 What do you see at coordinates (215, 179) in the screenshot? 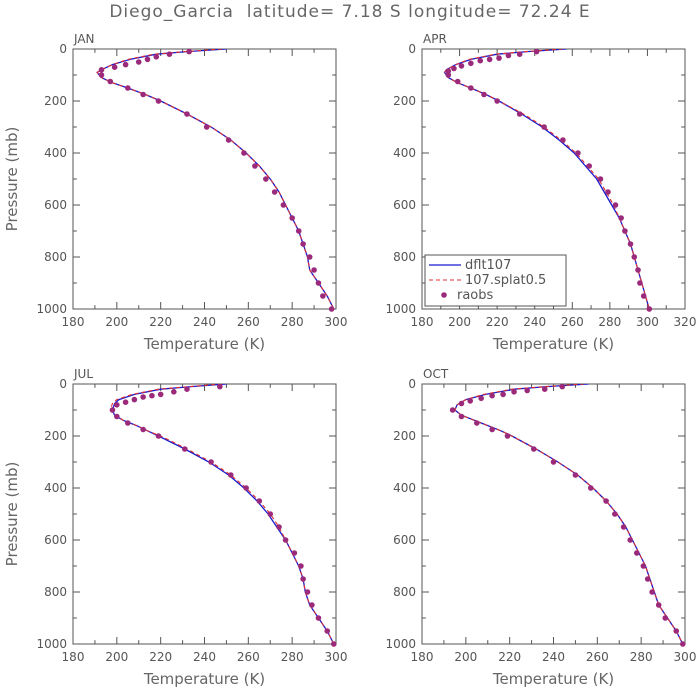
I see `splat-series-line` at bounding box center [215, 179].